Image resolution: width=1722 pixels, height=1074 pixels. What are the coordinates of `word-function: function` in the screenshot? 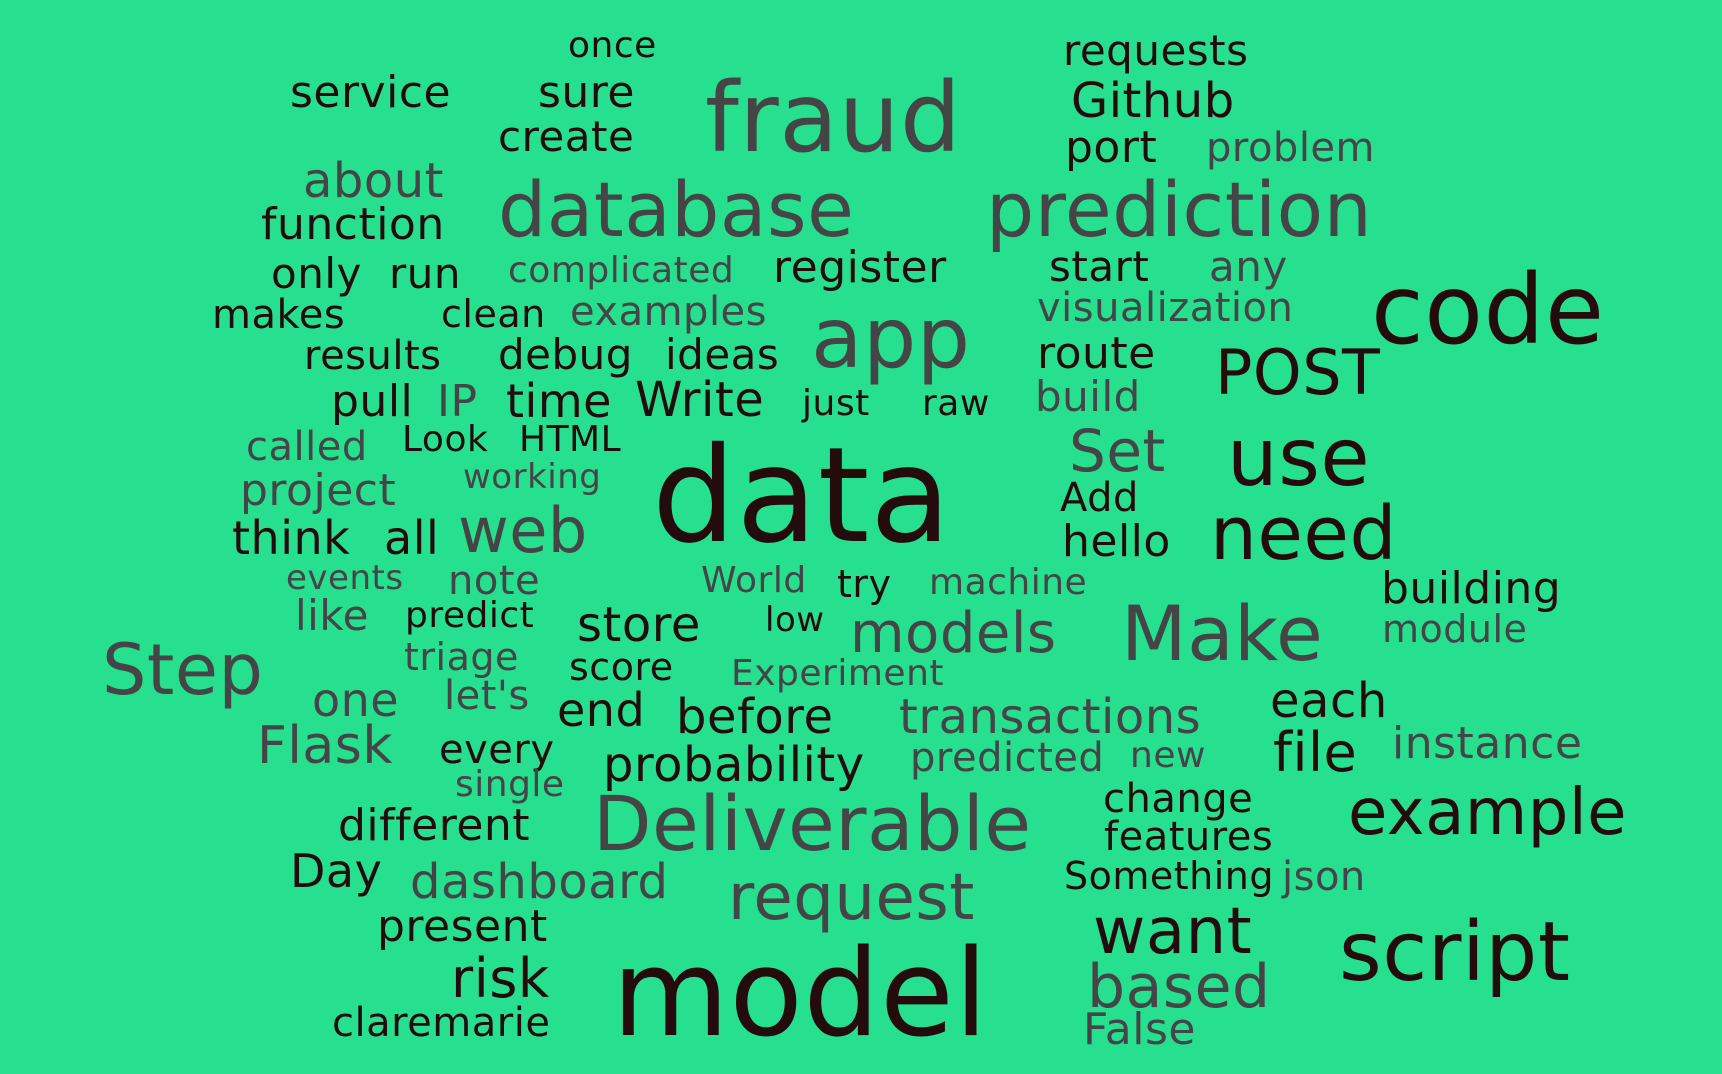 It's located at (353, 224).